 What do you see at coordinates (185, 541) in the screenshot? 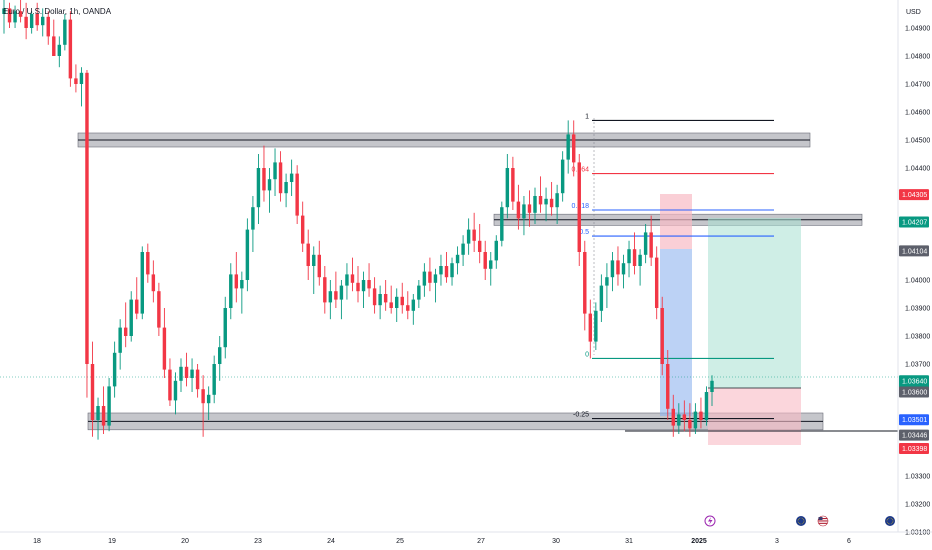
I see `date-tick-label: 20` at bounding box center [185, 541].